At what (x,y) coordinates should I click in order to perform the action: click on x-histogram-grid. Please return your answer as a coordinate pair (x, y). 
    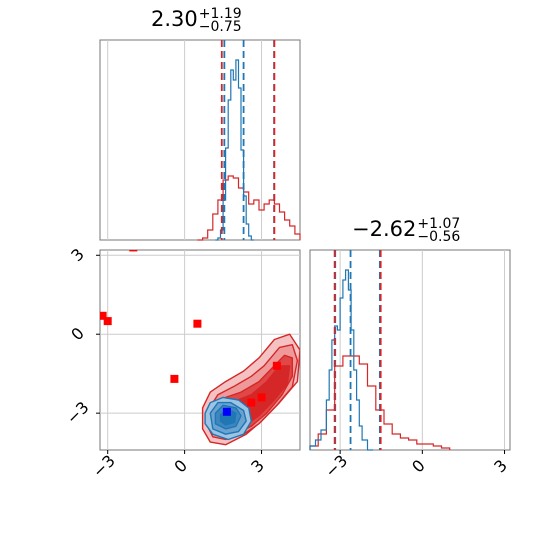
    Looking at the image, I should click on (185, 140).